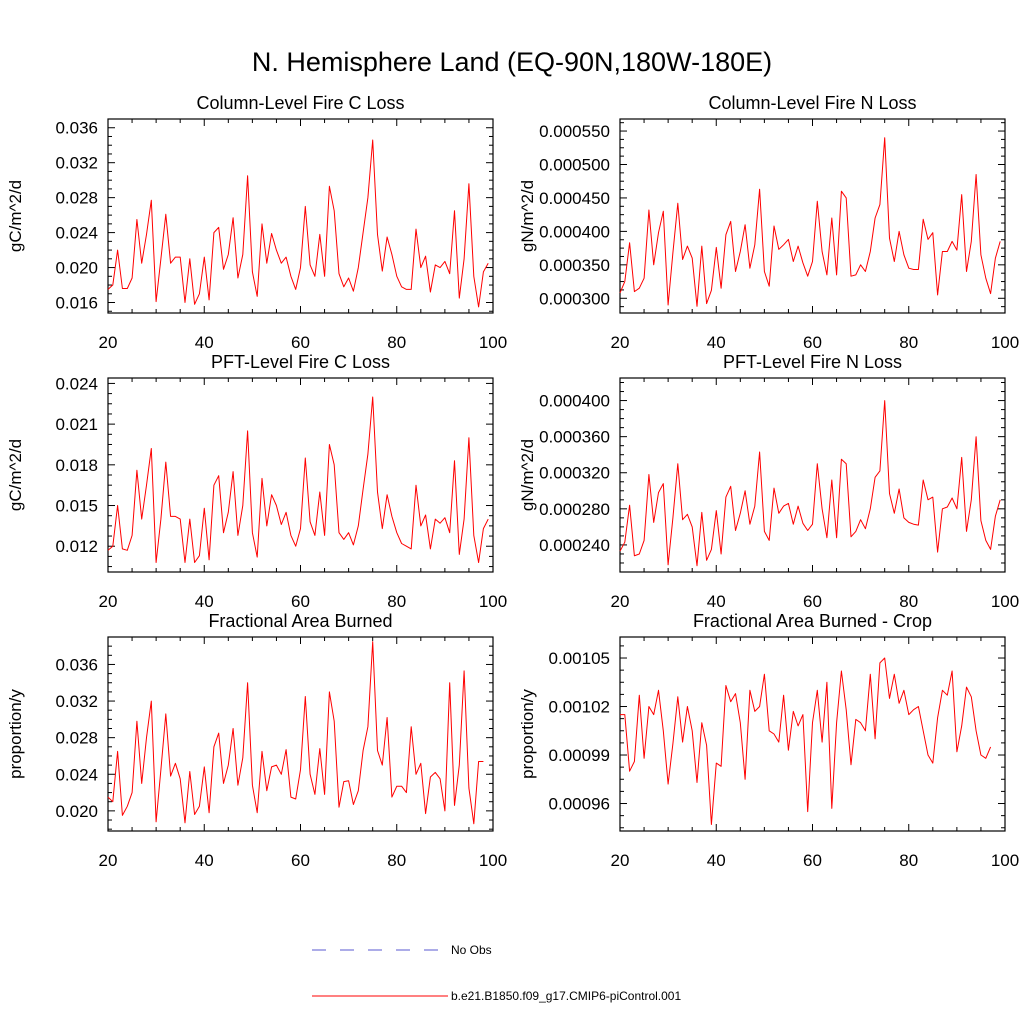 This screenshot has height=1024, width=1024. Describe the element at coordinates (574, 164) in the screenshot. I see `y-tick-label: 0.000500` at that location.